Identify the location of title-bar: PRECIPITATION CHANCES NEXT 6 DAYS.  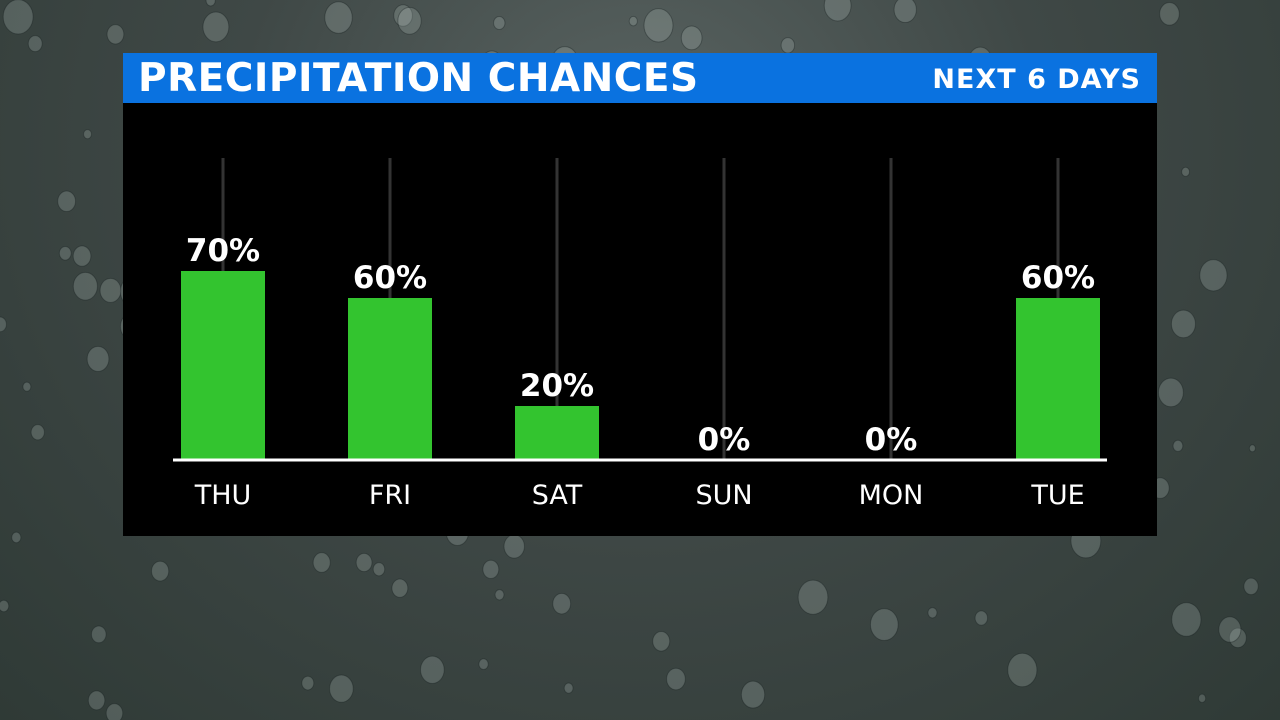
(640, 78).